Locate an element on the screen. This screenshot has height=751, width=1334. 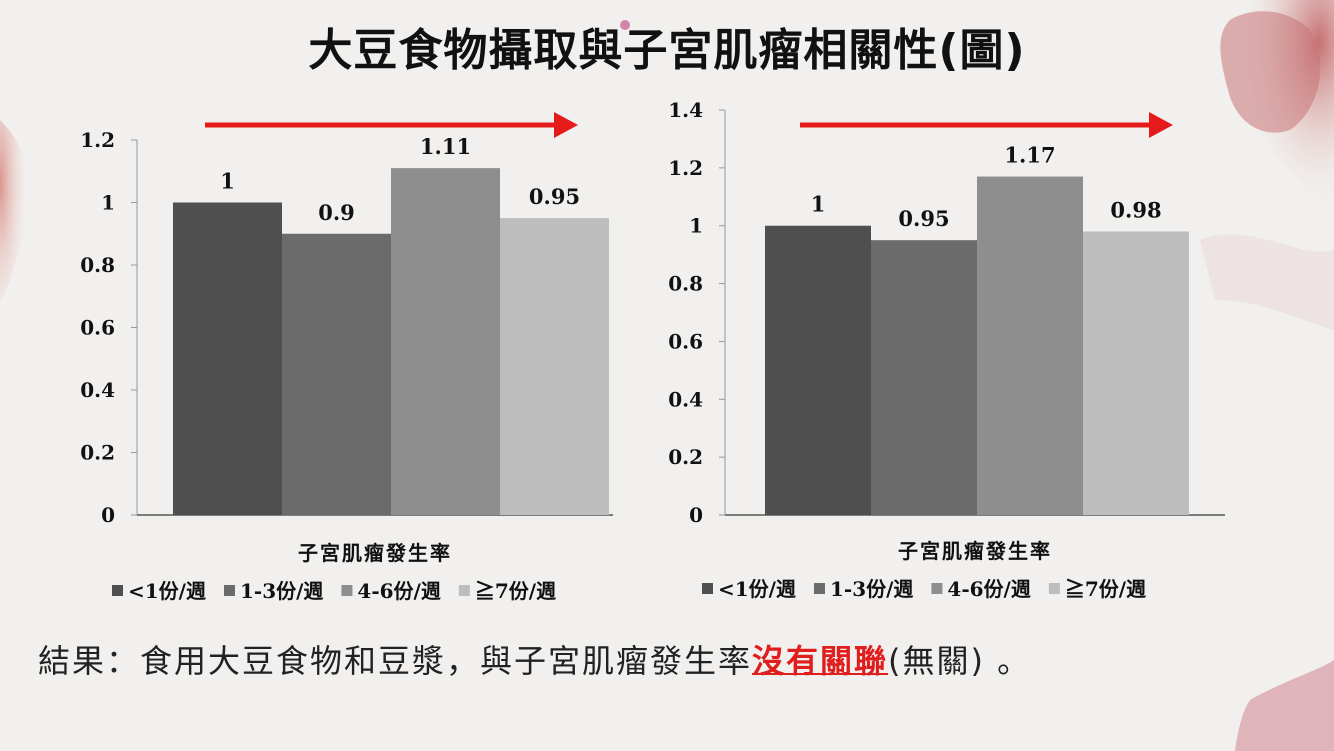
conclusion-prefix: 結果：食用大豆食物和豆漿，與子宮肌瘤發生率 is located at coordinates (395, 661).